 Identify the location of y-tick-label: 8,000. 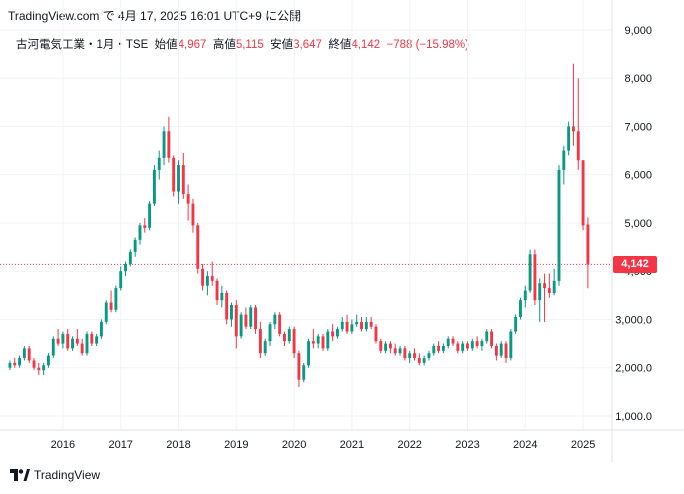
(638, 79).